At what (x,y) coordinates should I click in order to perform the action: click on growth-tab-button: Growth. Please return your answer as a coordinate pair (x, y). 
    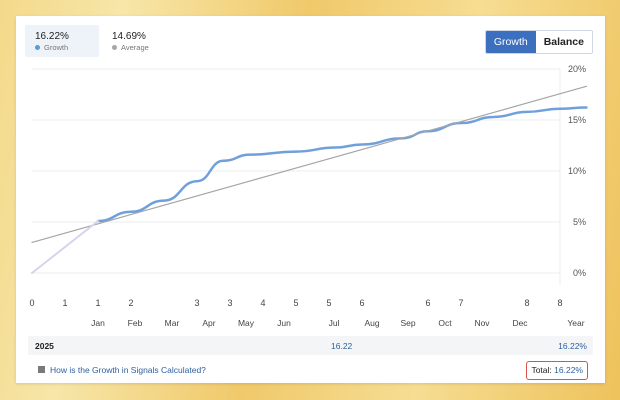
    Looking at the image, I should click on (510, 42).